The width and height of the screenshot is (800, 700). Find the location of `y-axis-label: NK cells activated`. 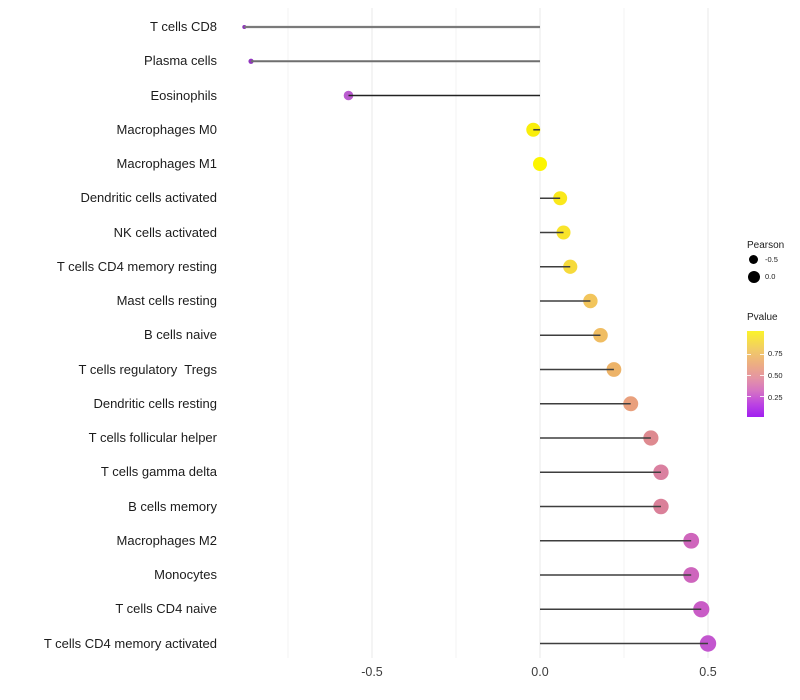

y-axis-label: NK cells activated is located at coordinates (165, 232).